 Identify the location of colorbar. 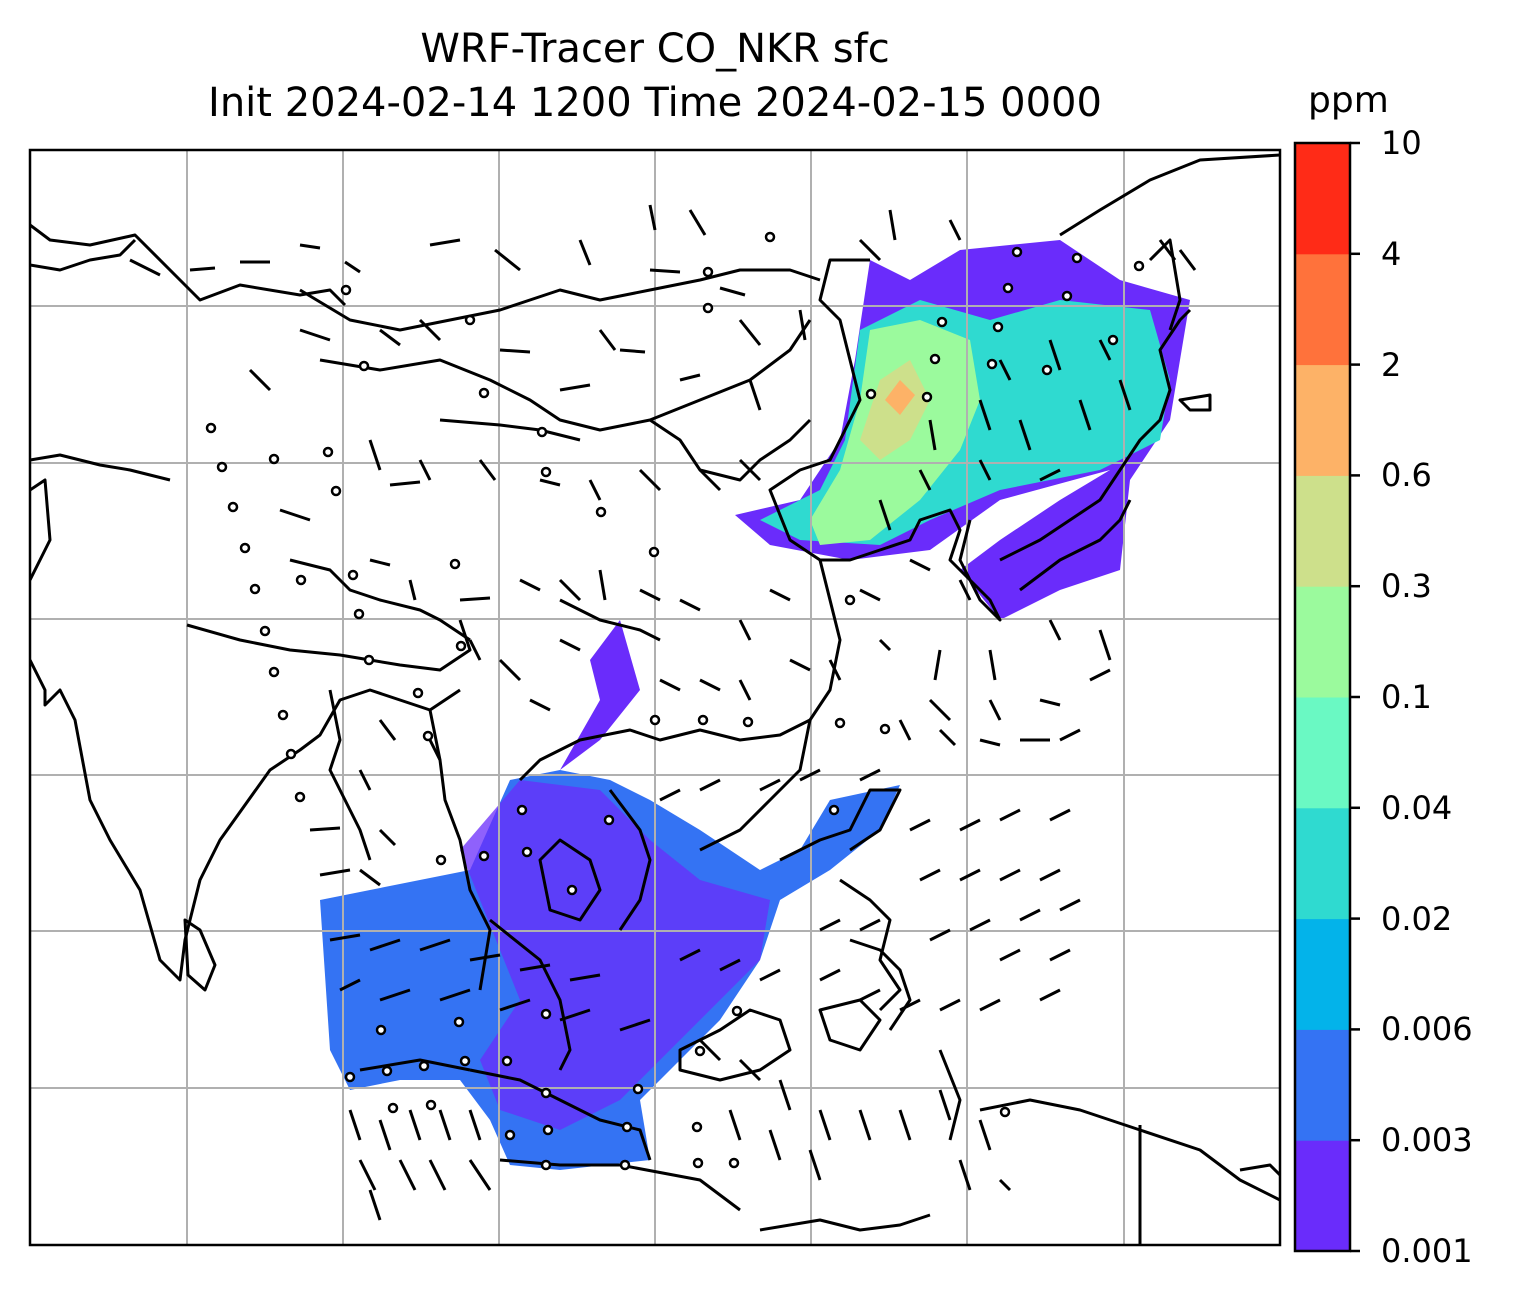
(1326, 697).